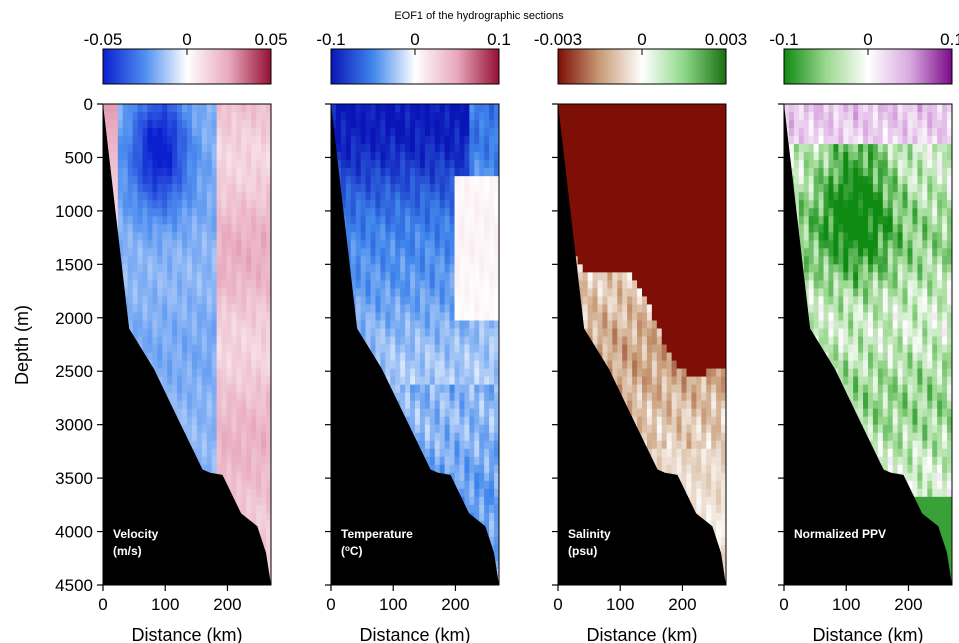  What do you see at coordinates (127, 551) in the screenshot?
I see `panel-label: (m/s)` at bounding box center [127, 551].